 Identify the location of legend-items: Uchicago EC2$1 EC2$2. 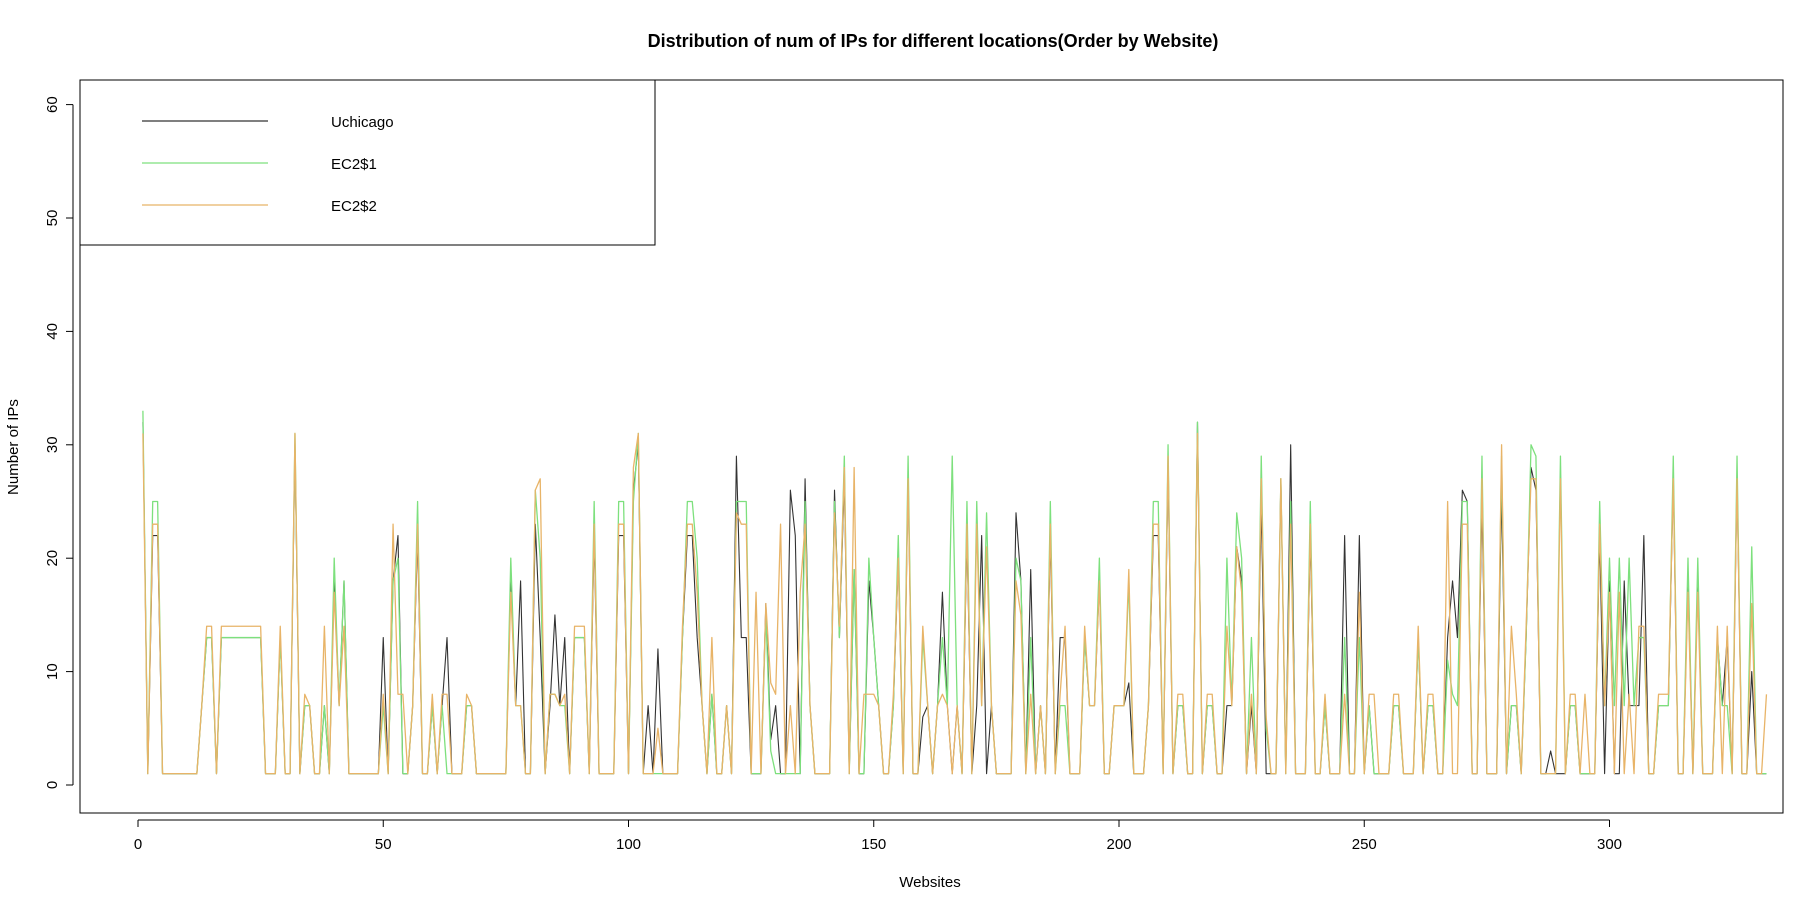
(268, 164).